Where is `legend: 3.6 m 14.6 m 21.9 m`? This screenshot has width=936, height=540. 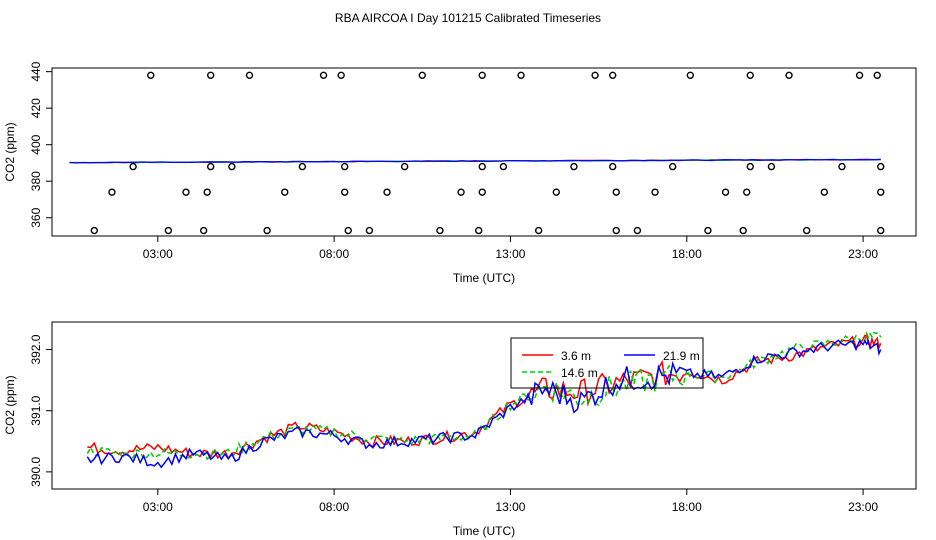 legend: 3.6 m 14.6 m 21.9 m is located at coordinates (607, 363).